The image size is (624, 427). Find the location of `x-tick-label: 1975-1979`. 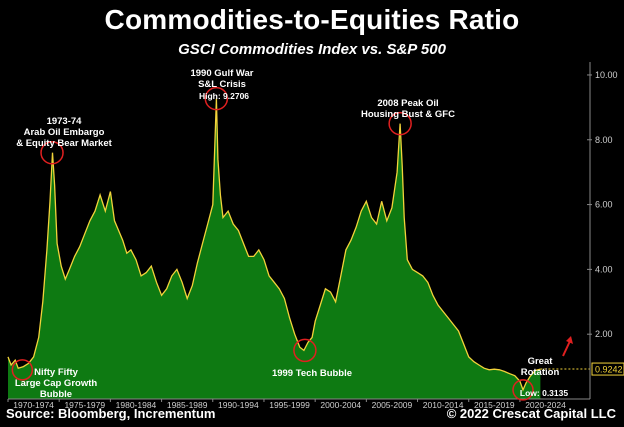

x-tick-label: 1975-1979 is located at coordinates (84, 405).